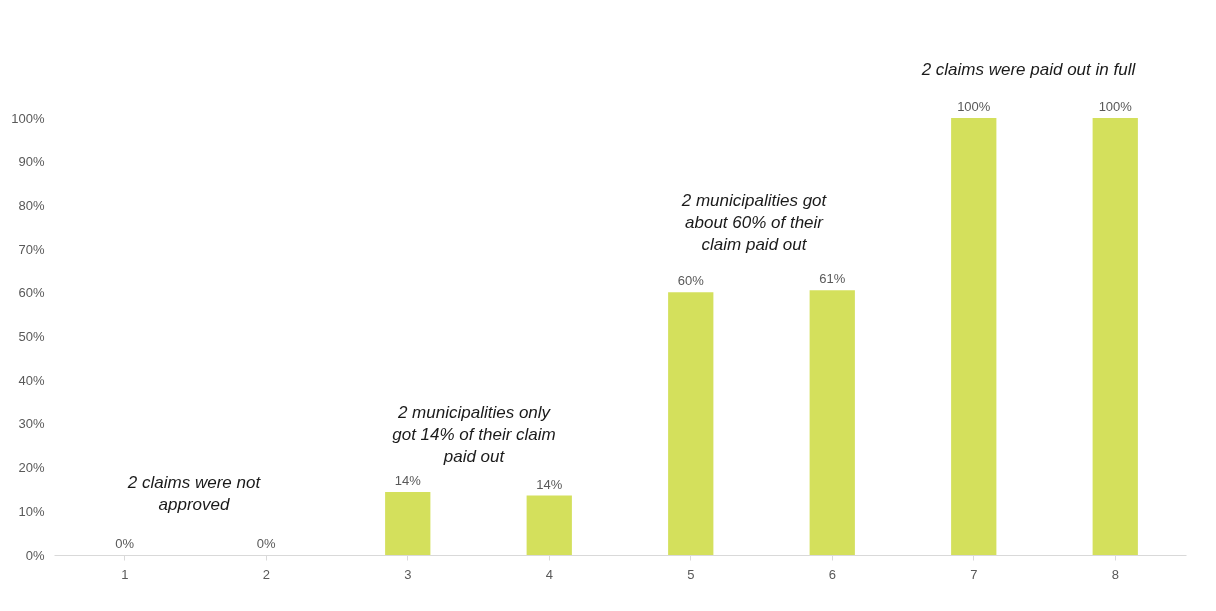 The height and width of the screenshot is (611, 1216). Describe the element at coordinates (408, 574) in the screenshot. I see `x-tick-label: 3` at that location.